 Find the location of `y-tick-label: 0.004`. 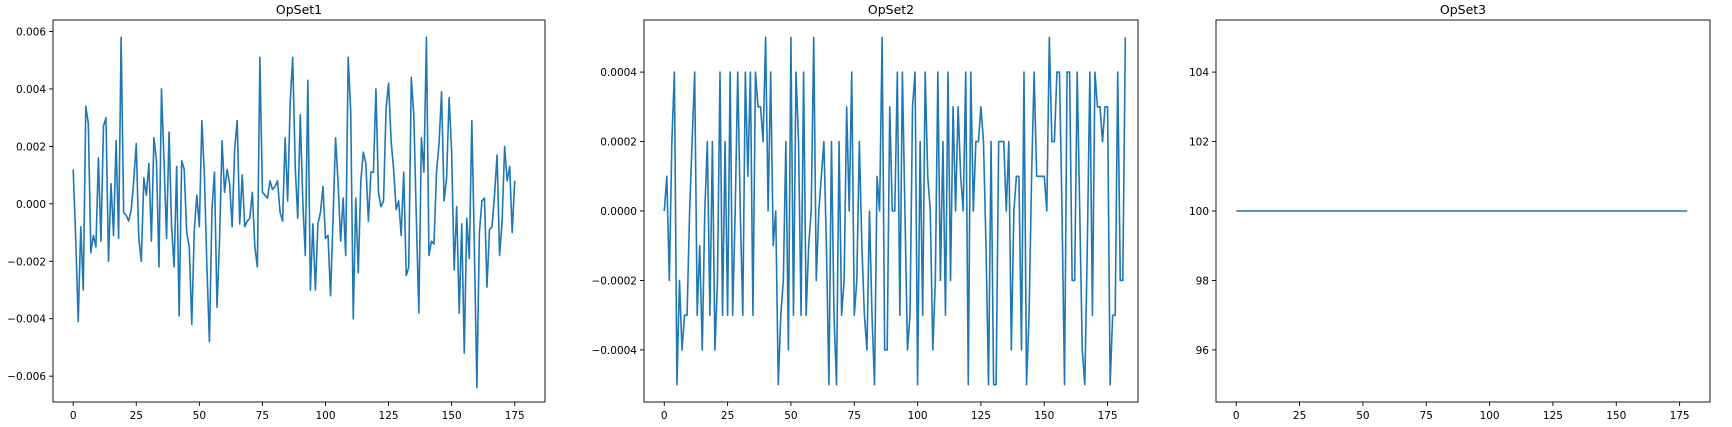

y-tick-label: 0.004 is located at coordinates (31, 90).